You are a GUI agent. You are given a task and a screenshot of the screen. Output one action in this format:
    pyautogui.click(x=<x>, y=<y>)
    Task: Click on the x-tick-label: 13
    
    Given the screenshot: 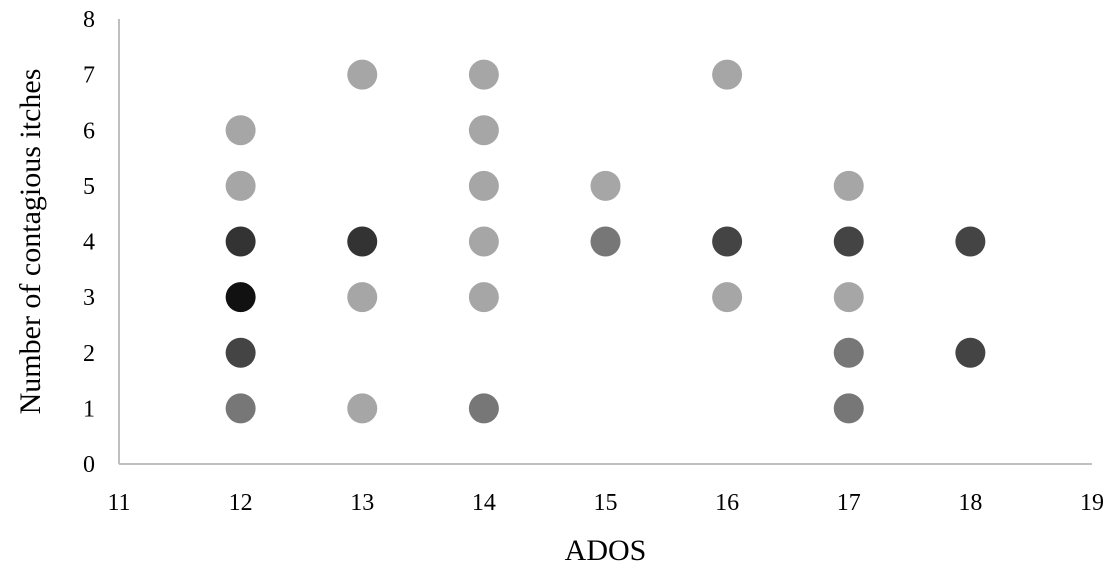 What is the action you would take?
    pyautogui.click(x=362, y=503)
    